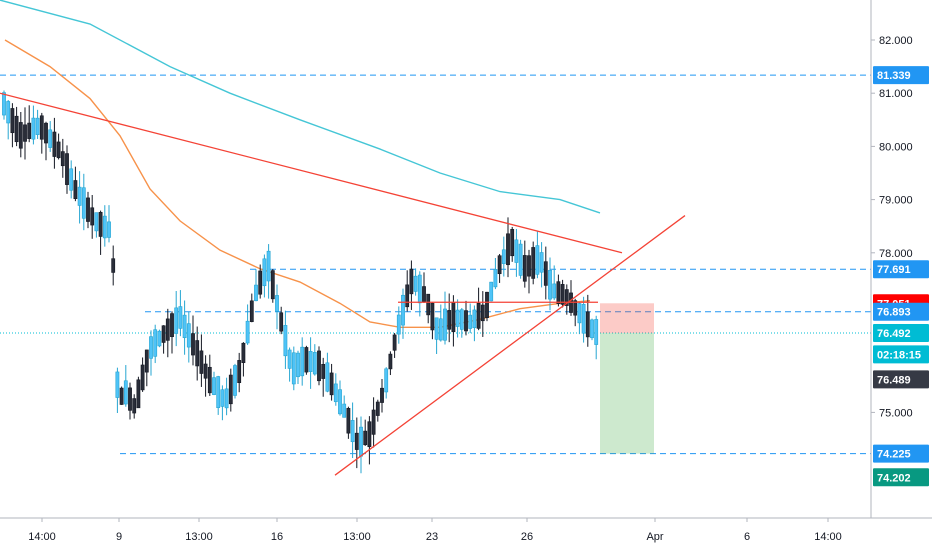 Image resolution: width=932 pixels, height=550 pixels. Describe the element at coordinates (627, 318) in the screenshot. I see `stop-loss-zone` at that location.